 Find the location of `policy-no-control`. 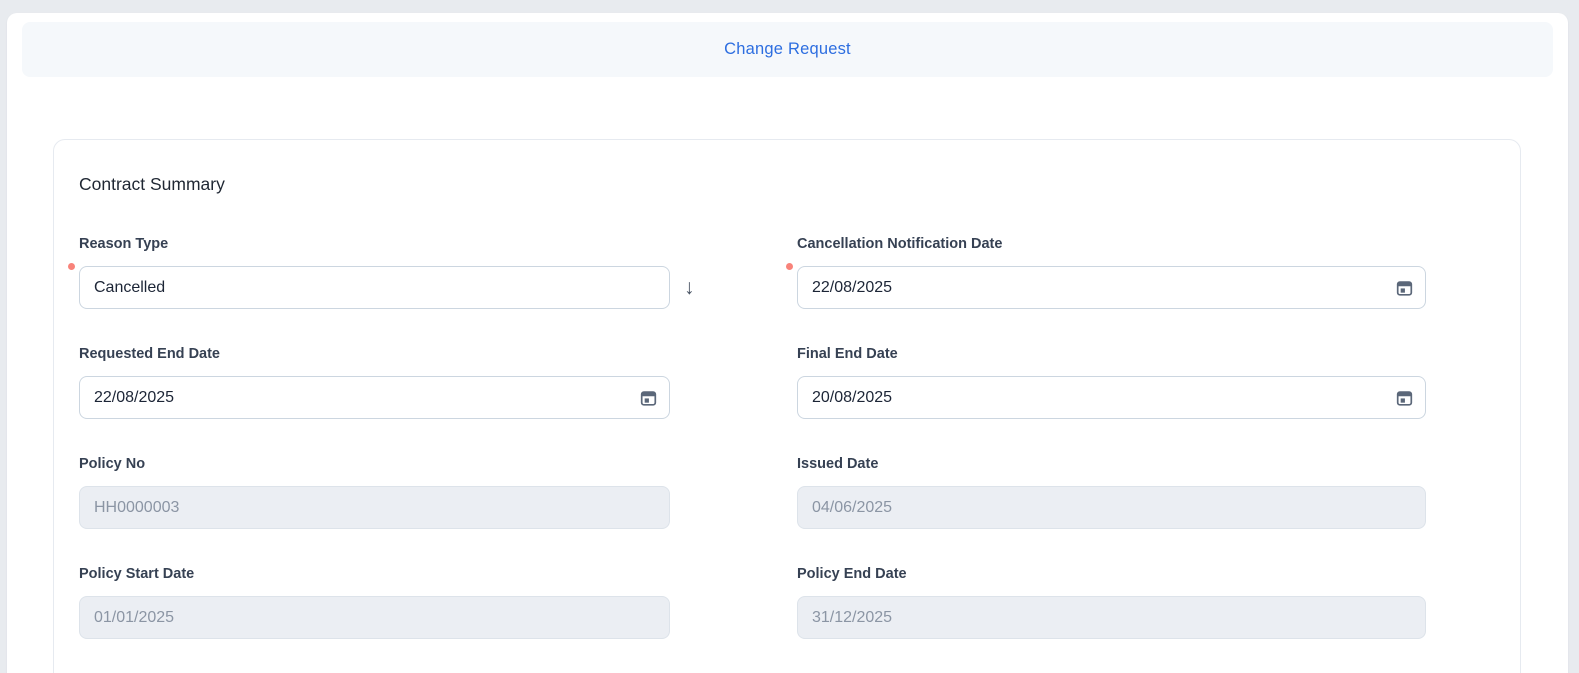

policy-no-control is located at coordinates (397, 507).